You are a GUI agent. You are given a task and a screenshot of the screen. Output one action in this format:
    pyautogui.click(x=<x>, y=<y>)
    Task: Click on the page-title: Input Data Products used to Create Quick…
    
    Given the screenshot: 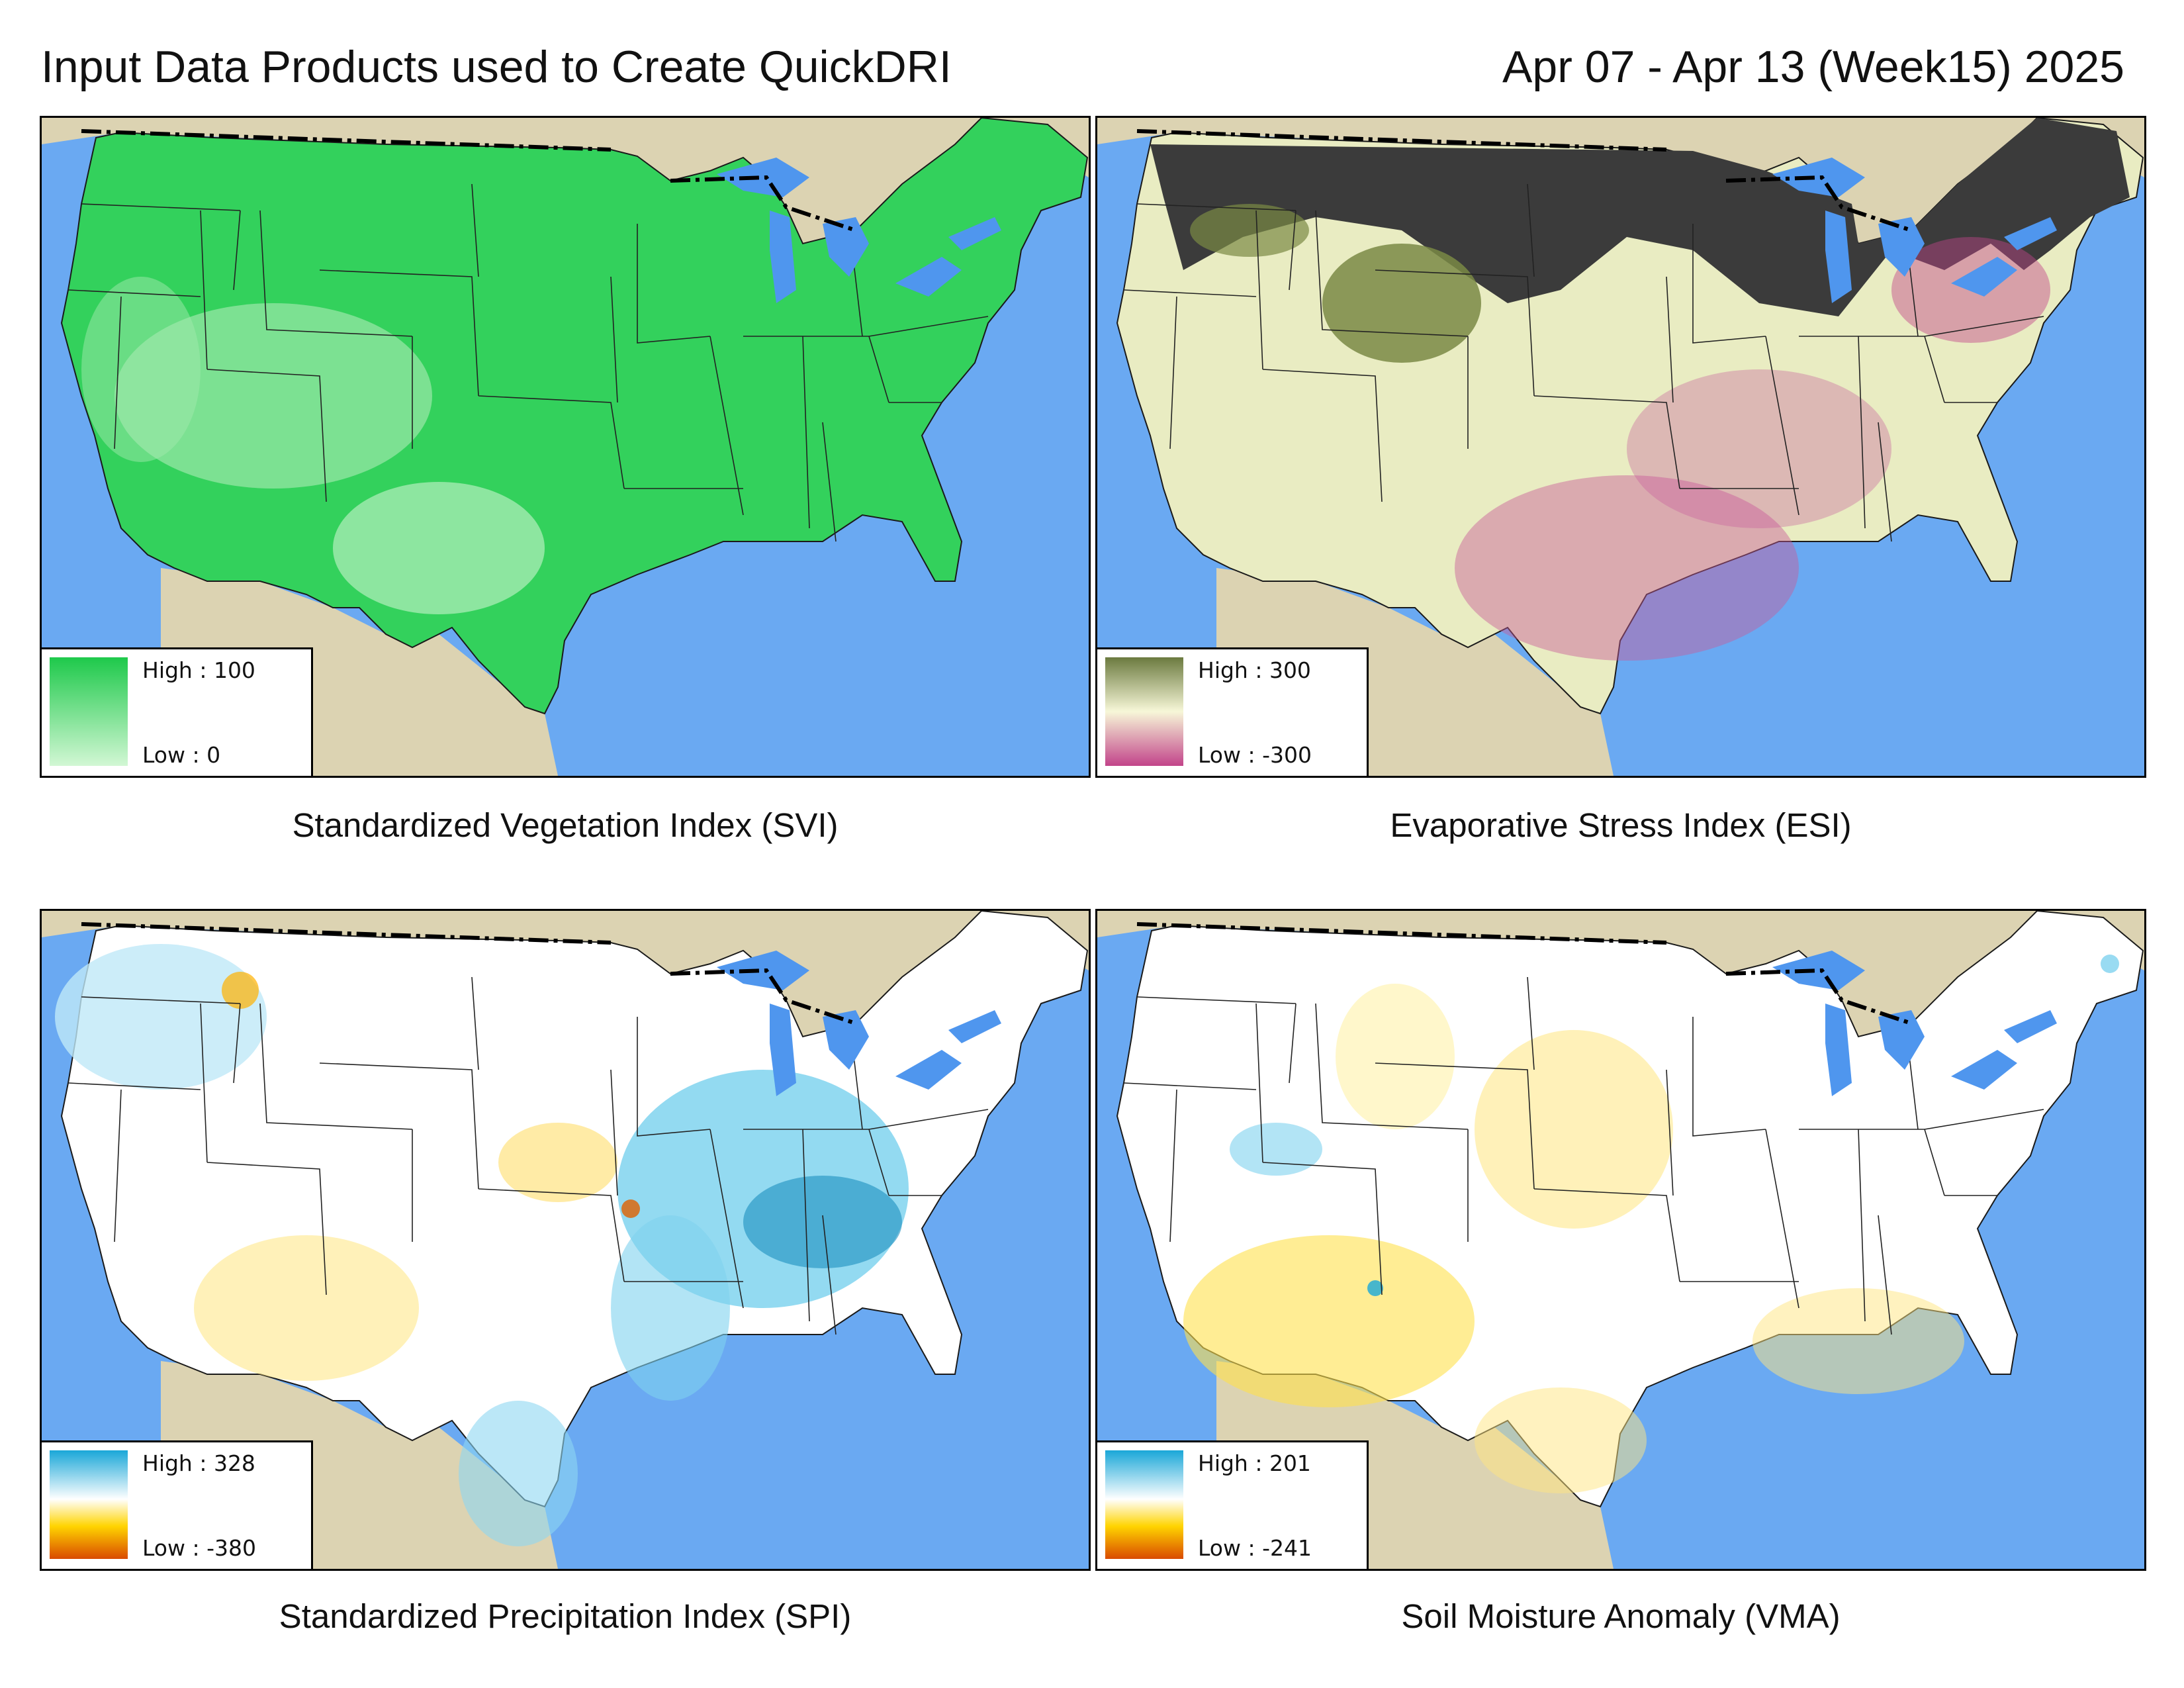 What is the action you would take?
    pyautogui.click(x=496, y=67)
    